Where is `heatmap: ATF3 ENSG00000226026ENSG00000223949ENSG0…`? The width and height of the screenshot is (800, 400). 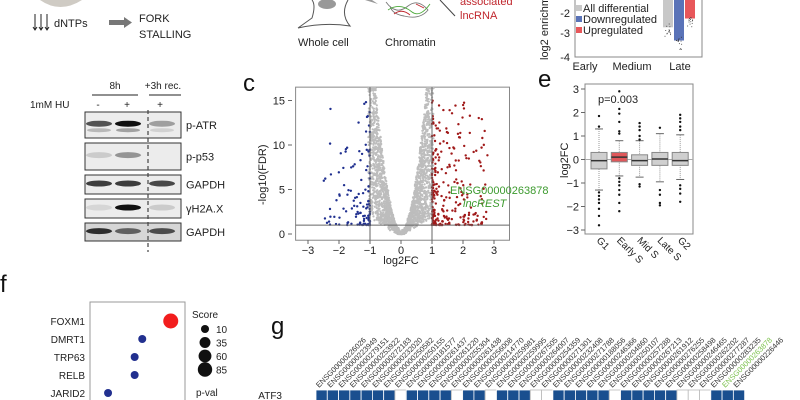 heatmap: ATF3 ENSG00000226026ENSG00000223949ENSG0… is located at coordinates (521, 368).